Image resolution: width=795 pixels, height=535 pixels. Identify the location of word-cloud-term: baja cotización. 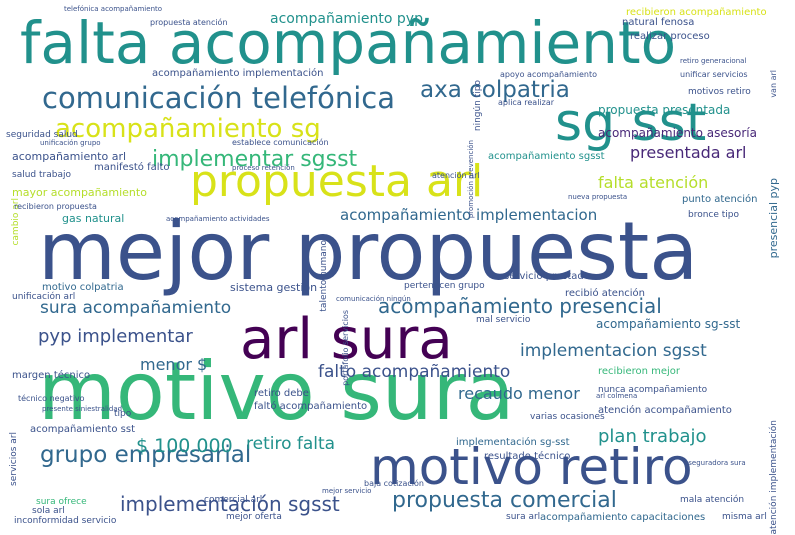
(394, 483).